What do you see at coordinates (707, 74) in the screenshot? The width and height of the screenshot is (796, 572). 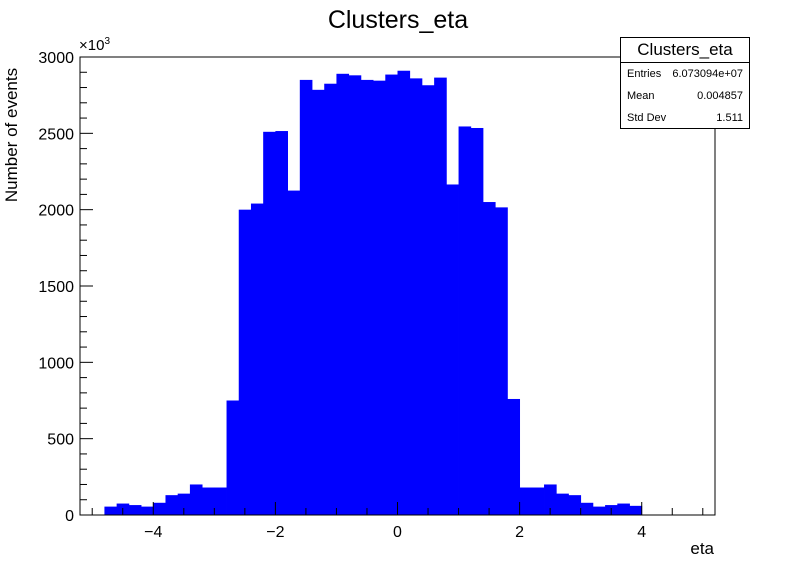 I see `stats-value: 6.073094e+07` at bounding box center [707, 74].